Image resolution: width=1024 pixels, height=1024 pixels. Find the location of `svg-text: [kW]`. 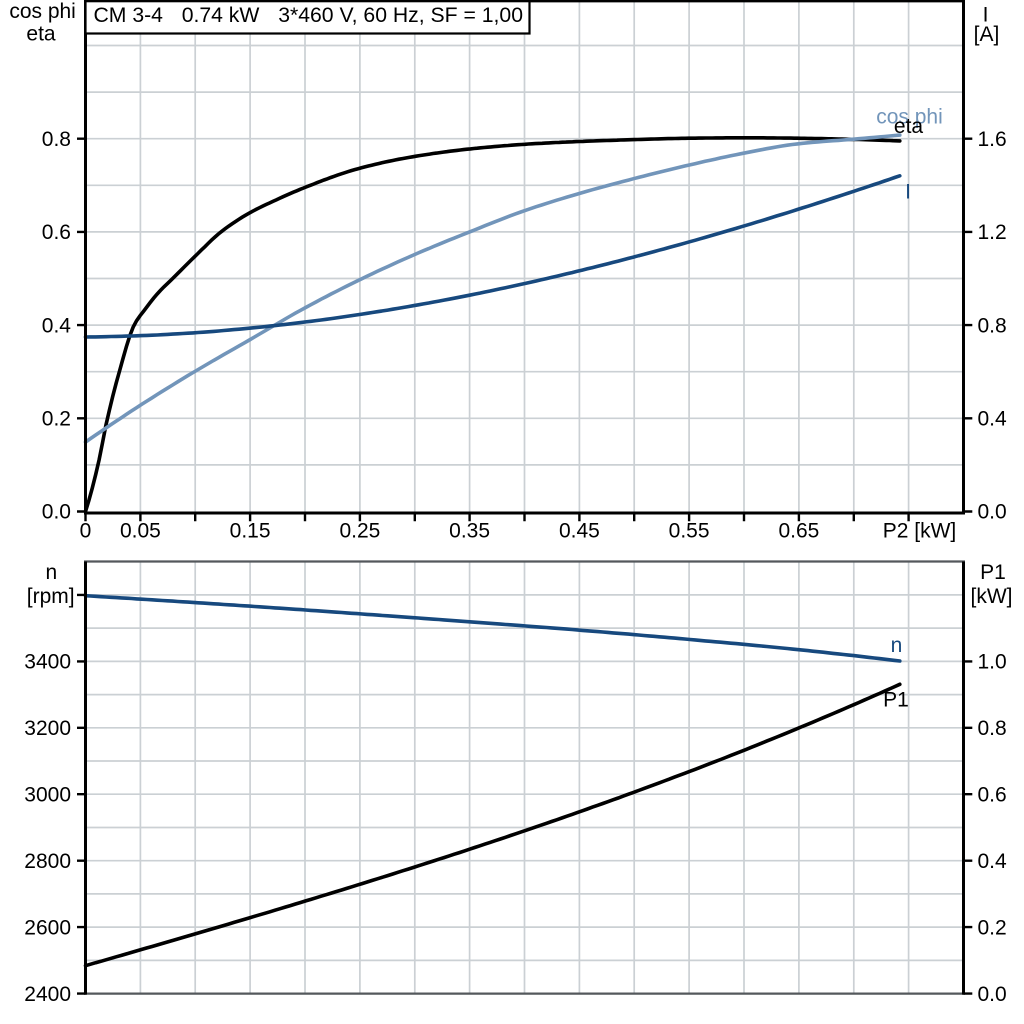

svg-text: [kW] is located at coordinates (992, 596).